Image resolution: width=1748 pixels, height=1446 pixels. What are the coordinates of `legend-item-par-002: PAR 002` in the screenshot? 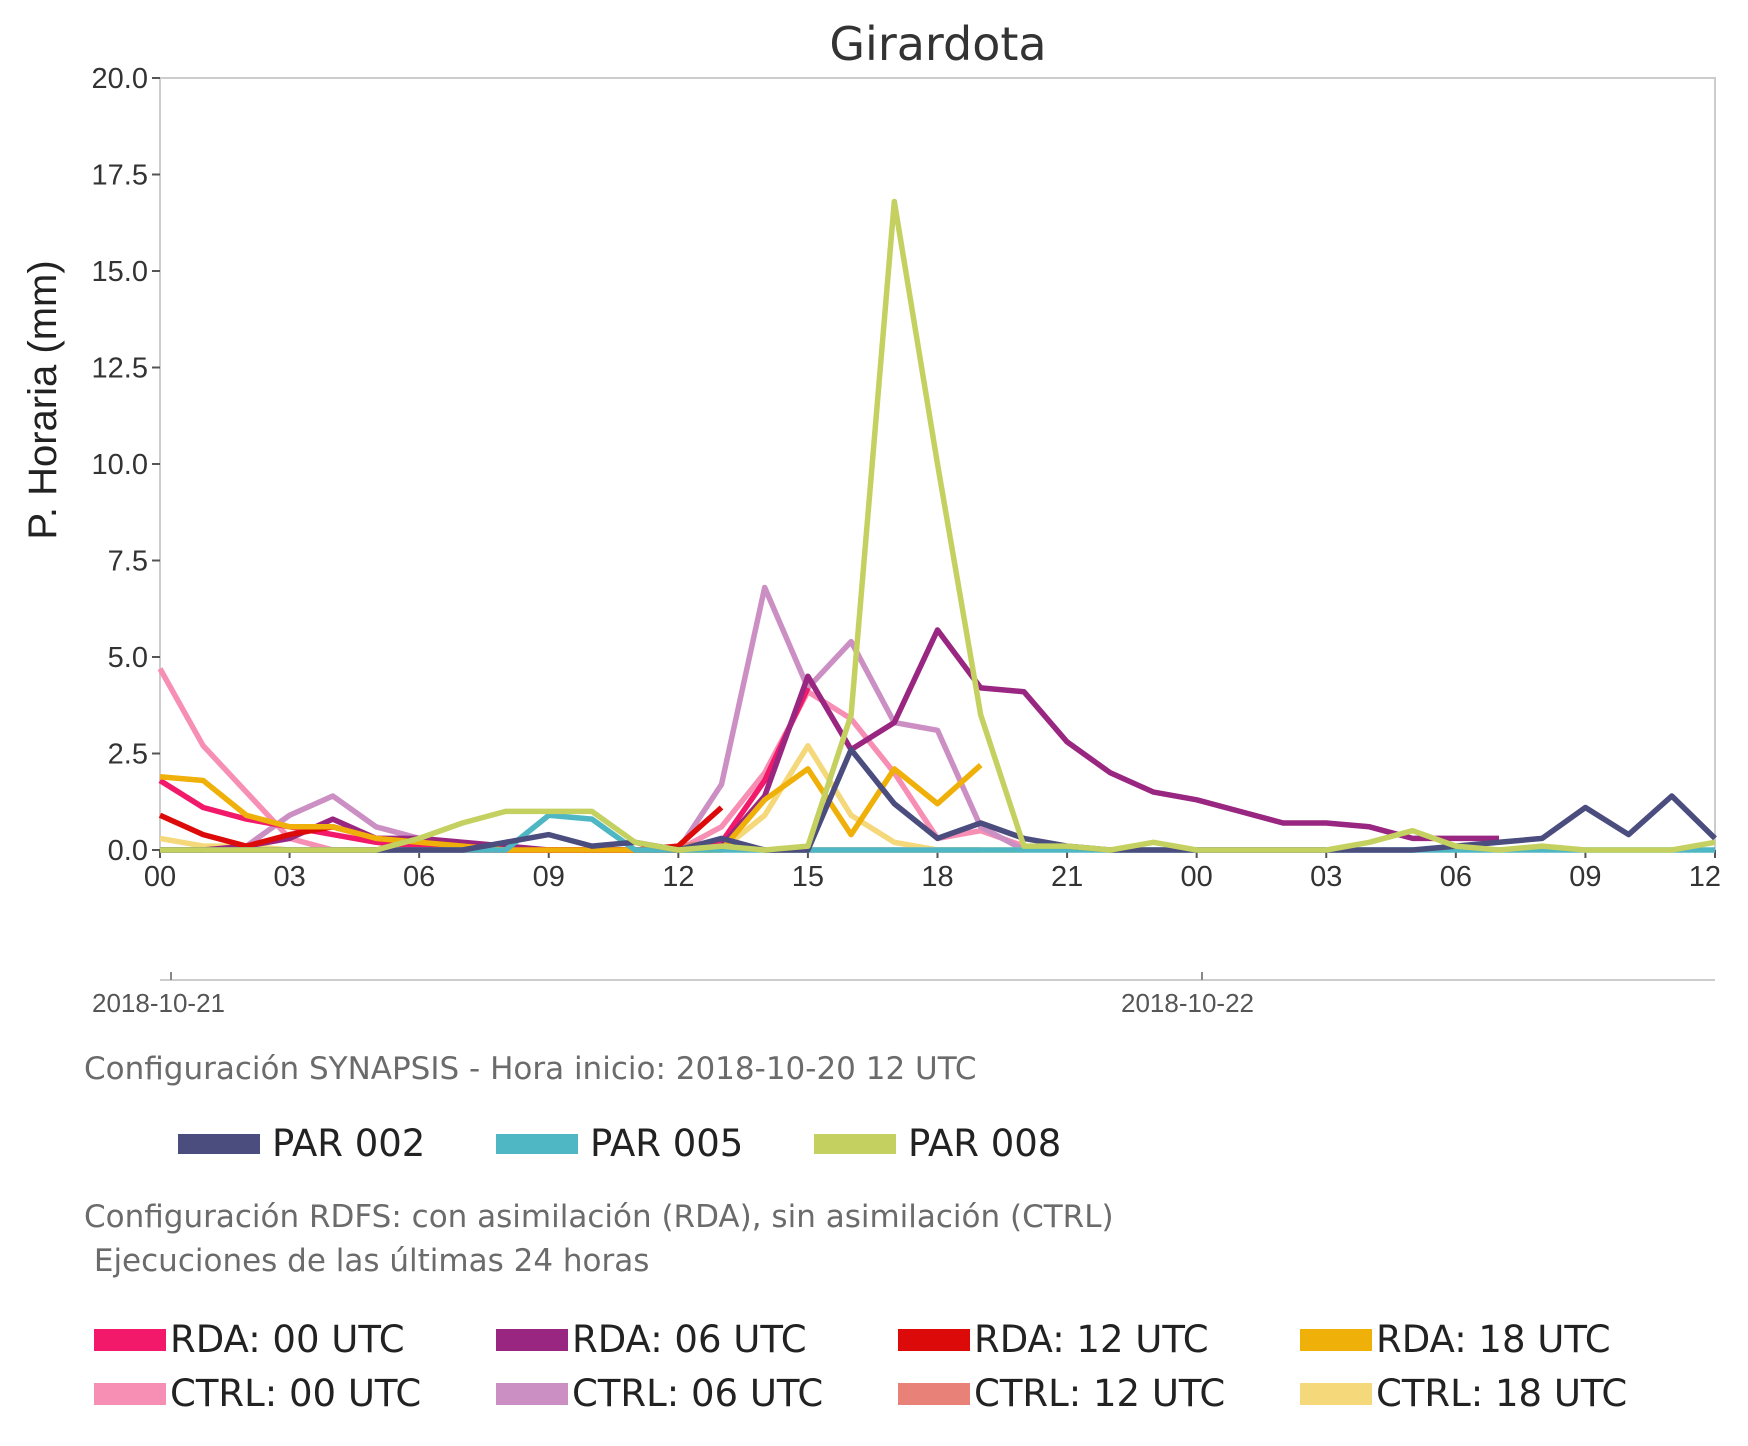 It's located at (337, 1143).